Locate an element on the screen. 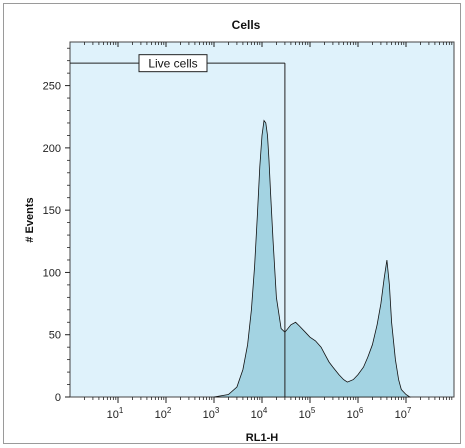 The width and height of the screenshot is (465, 448). y-axis-title: # Events is located at coordinates (30, 219).